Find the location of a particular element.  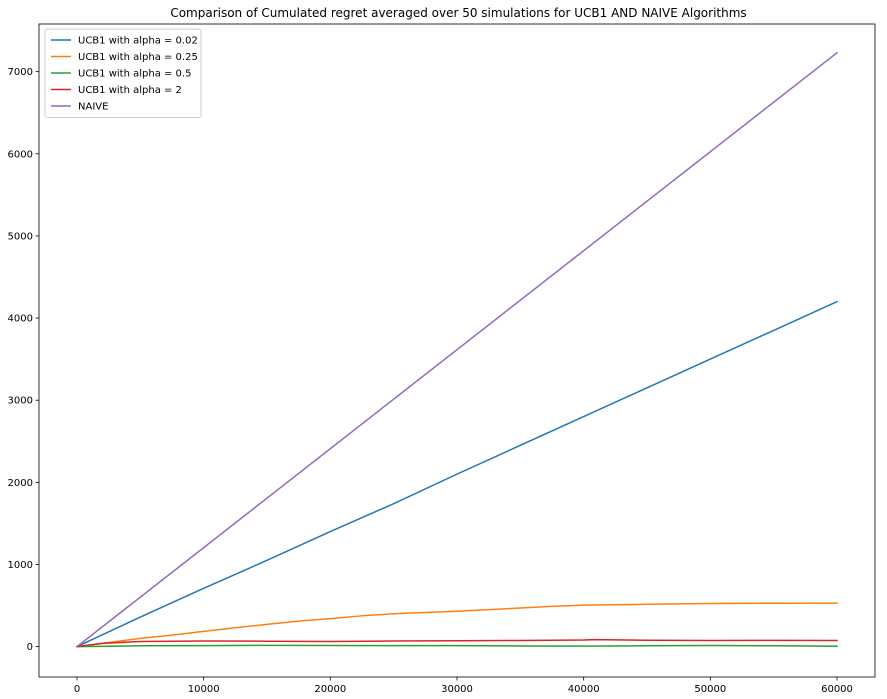

legend-label-2: UCB1 with alpha = 0.5 is located at coordinates (134, 74).